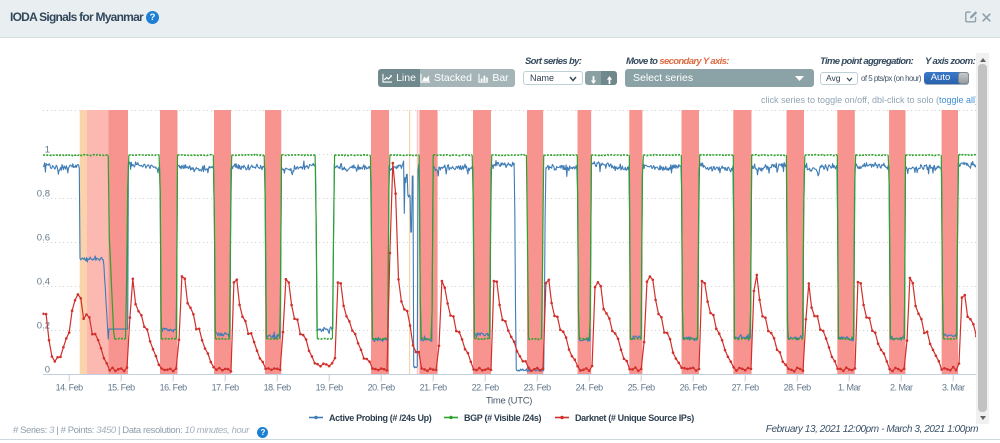 This screenshot has width=1000, height=443. Describe the element at coordinates (47, 150) in the screenshot. I see `svg-text: 1` at that location.